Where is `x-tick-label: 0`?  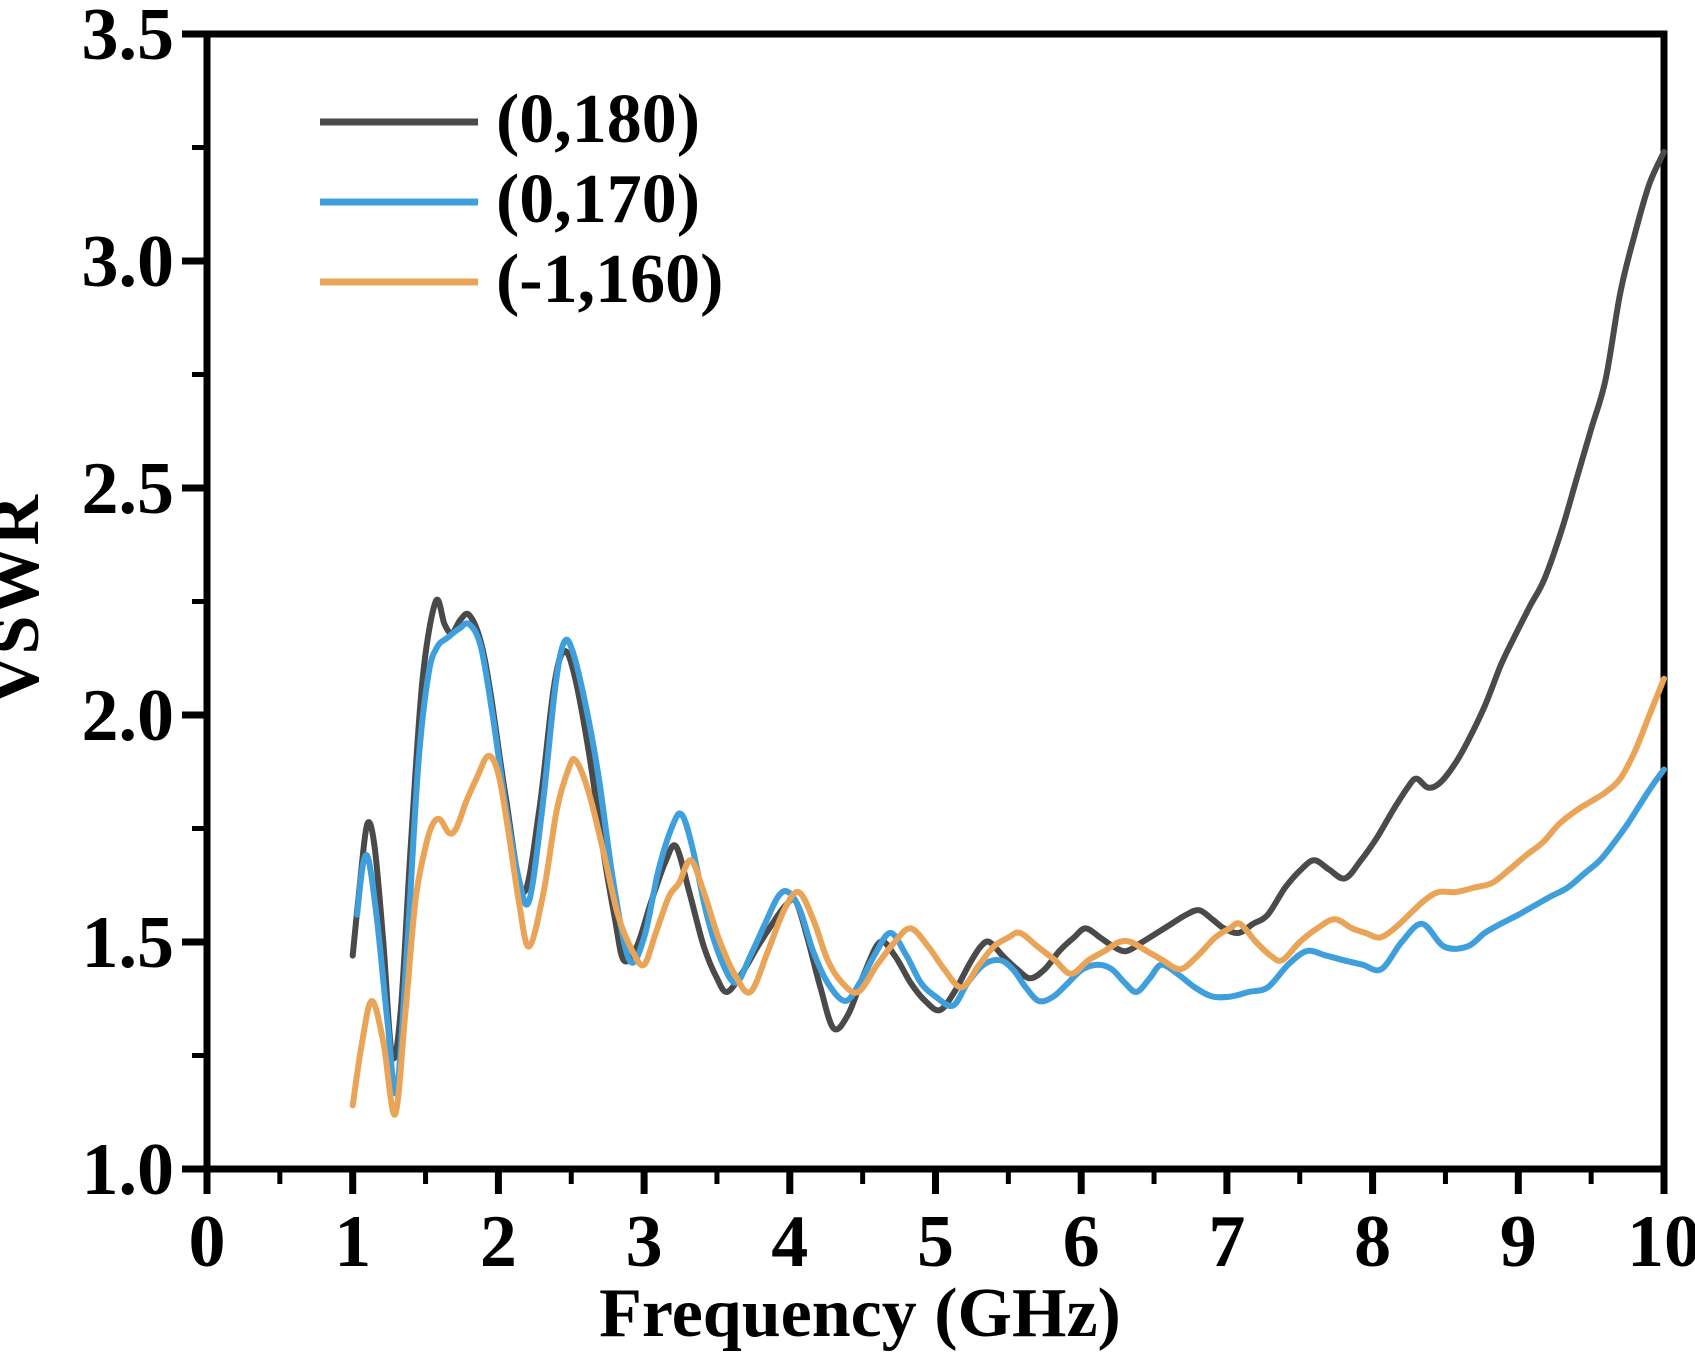 x-tick-label: 0 is located at coordinates (207, 1242).